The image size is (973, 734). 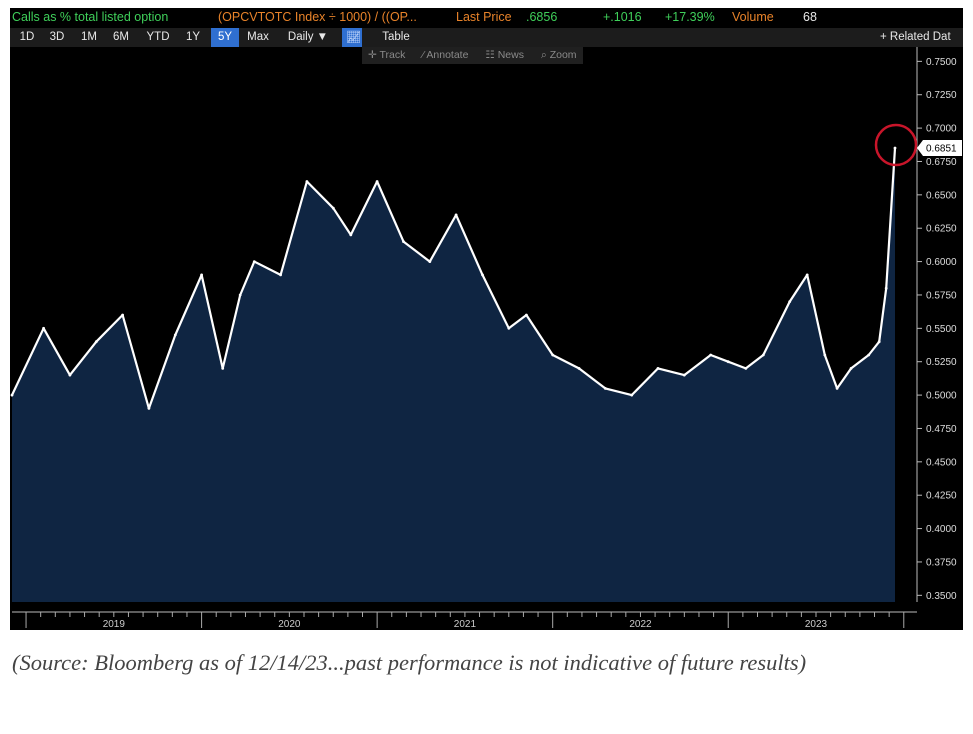 What do you see at coordinates (504, 55) in the screenshot?
I see `news-button: ☷ News` at bounding box center [504, 55].